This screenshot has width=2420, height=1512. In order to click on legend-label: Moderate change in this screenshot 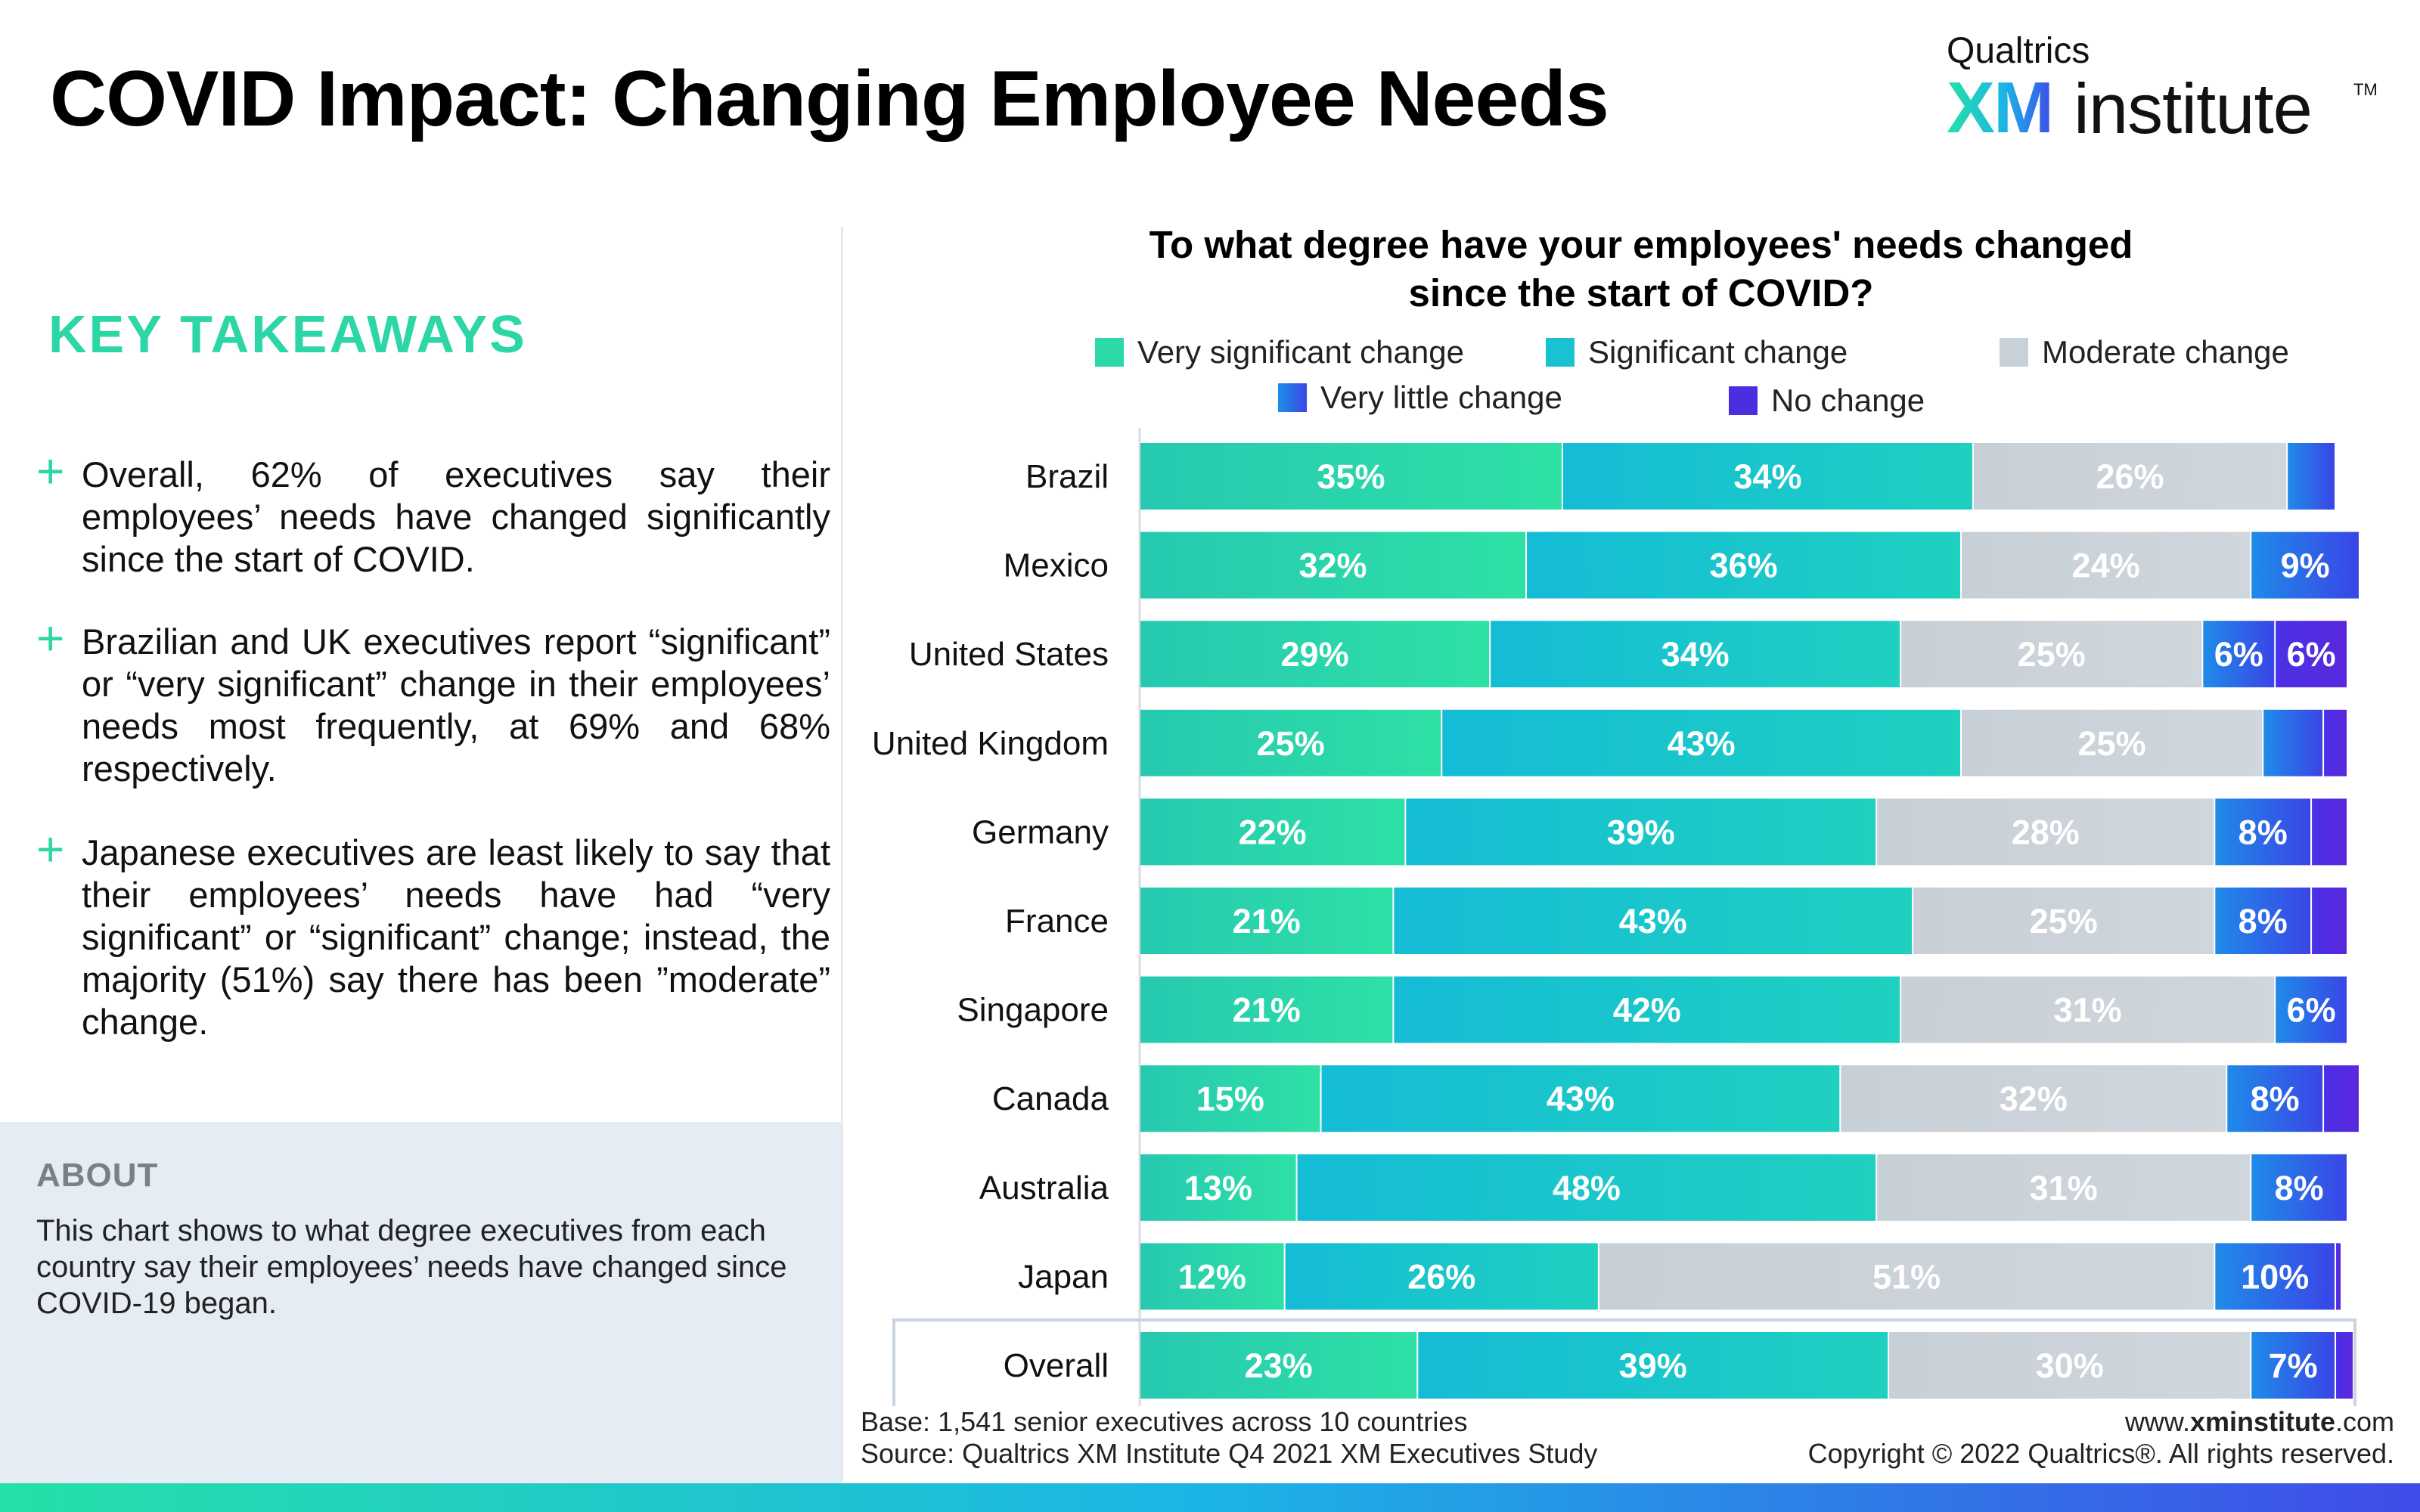, I will do `click(2165, 352)`.